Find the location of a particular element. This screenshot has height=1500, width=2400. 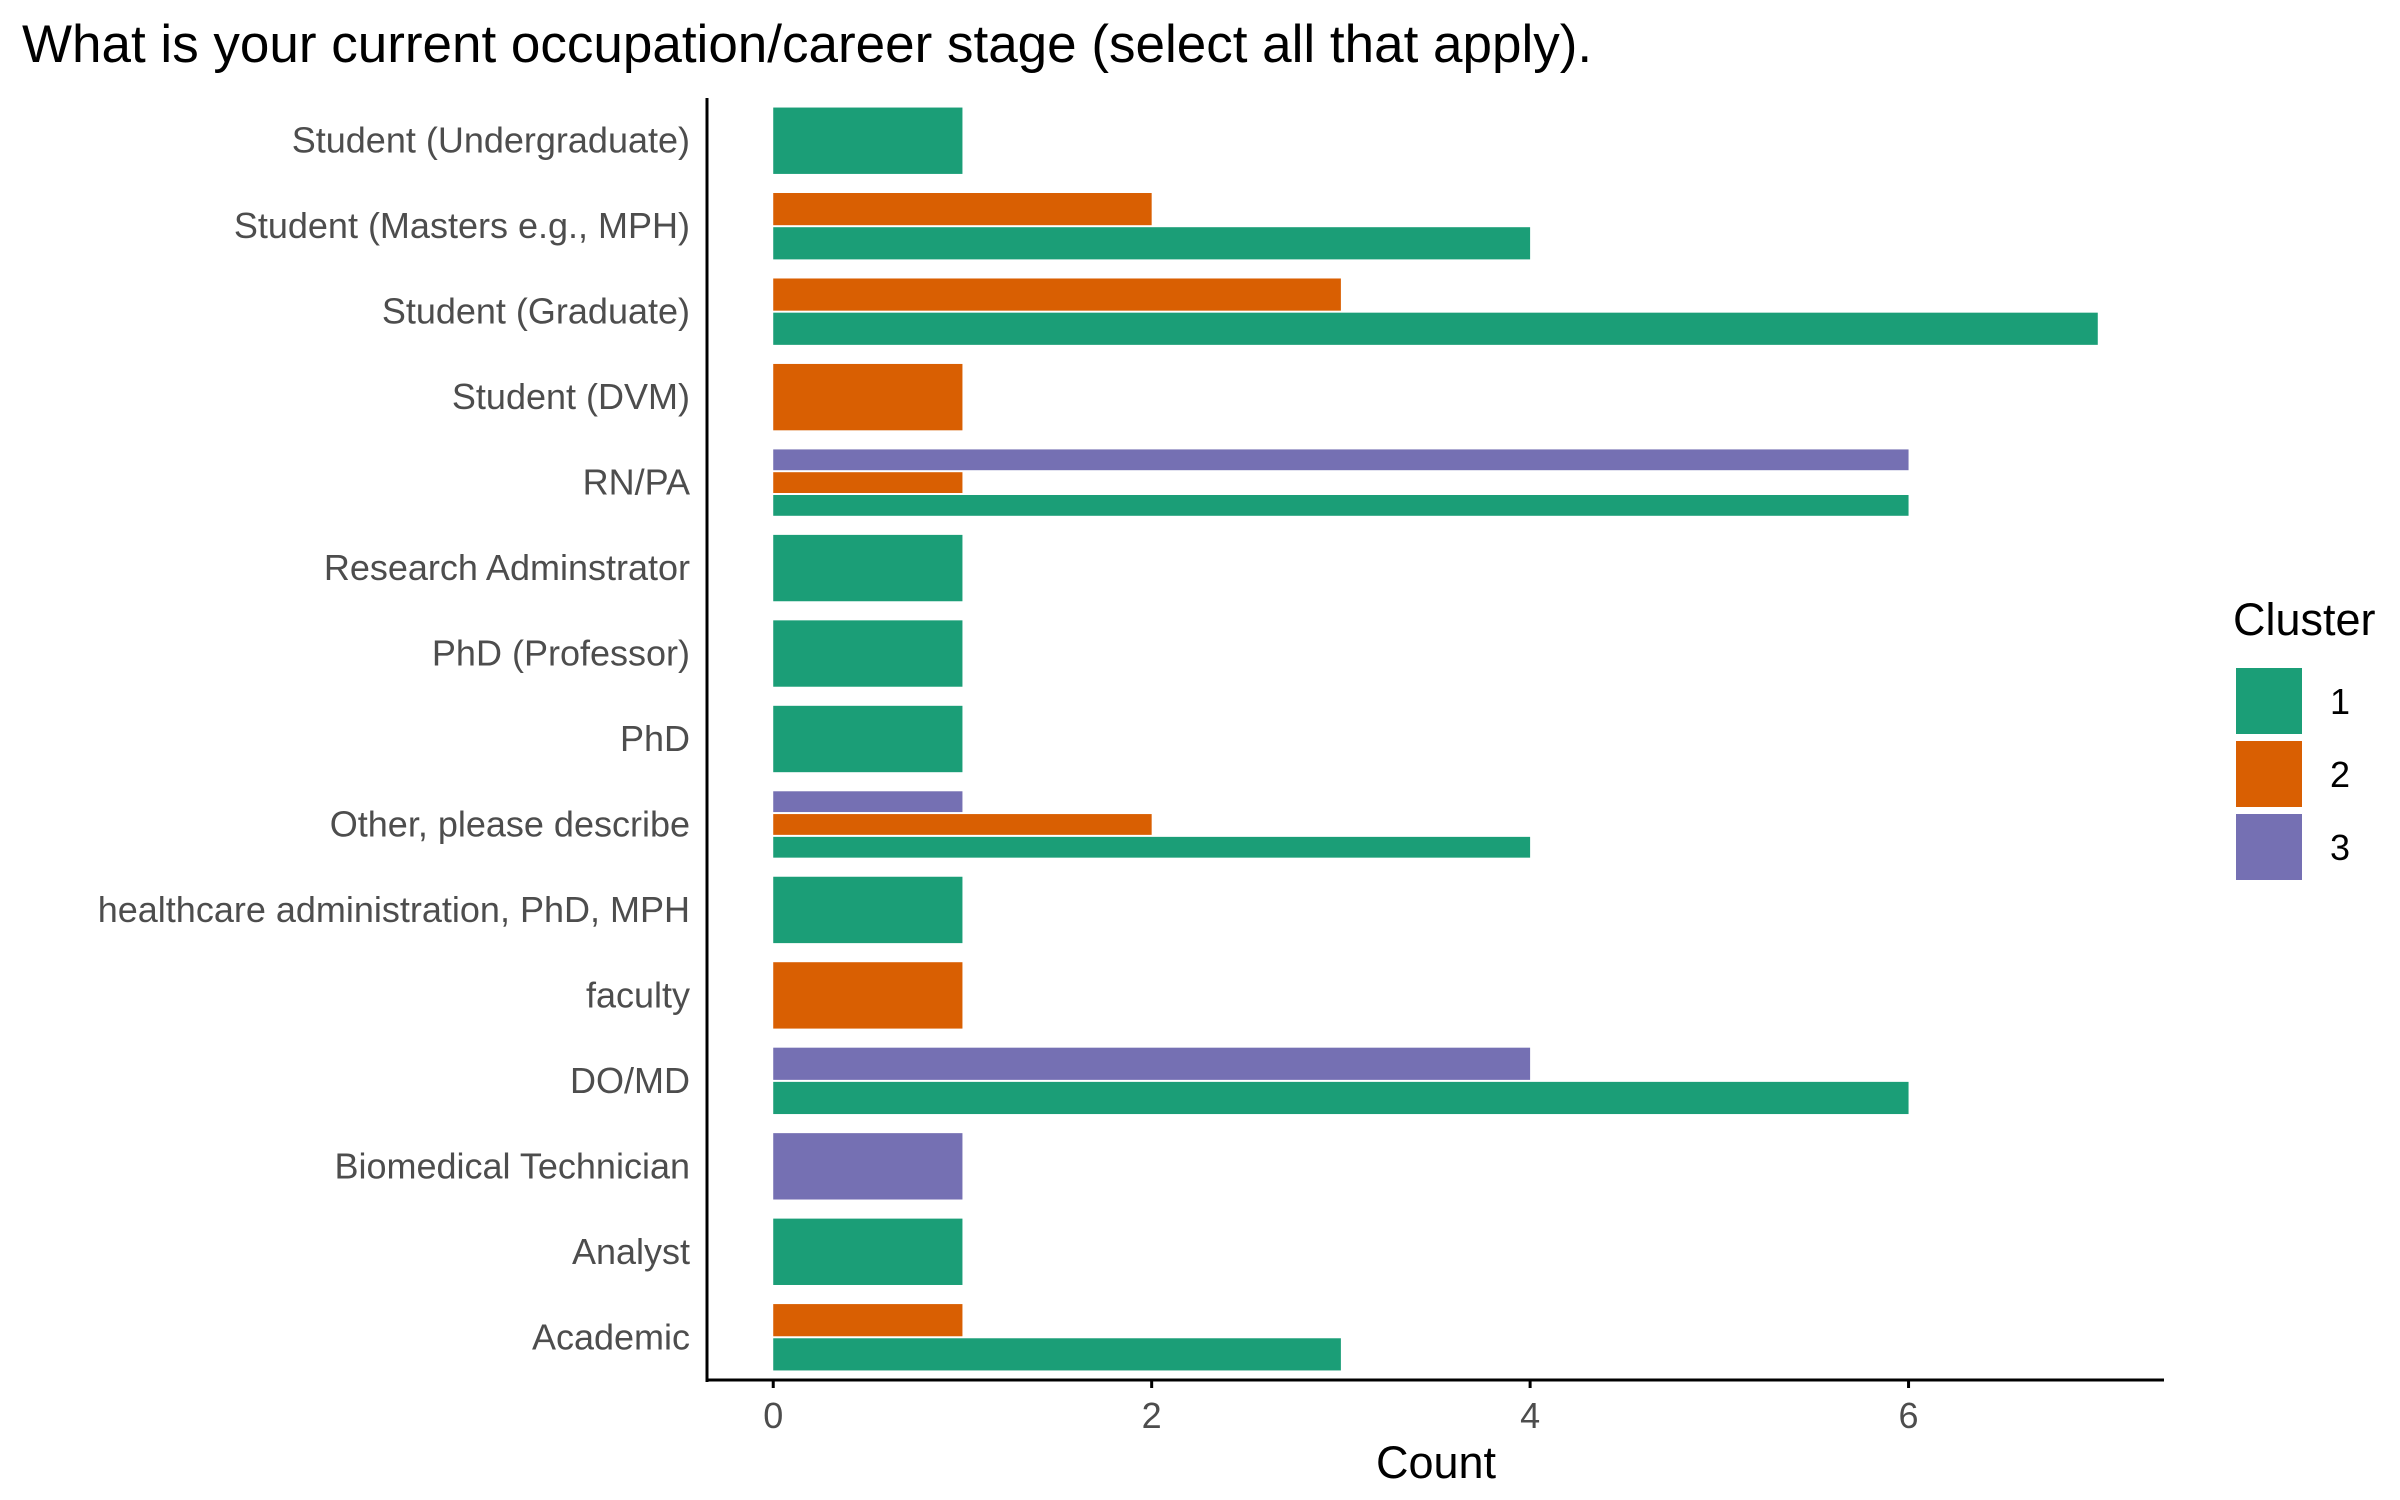

category-label: DO/MD is located at coordinates (630, 1080).